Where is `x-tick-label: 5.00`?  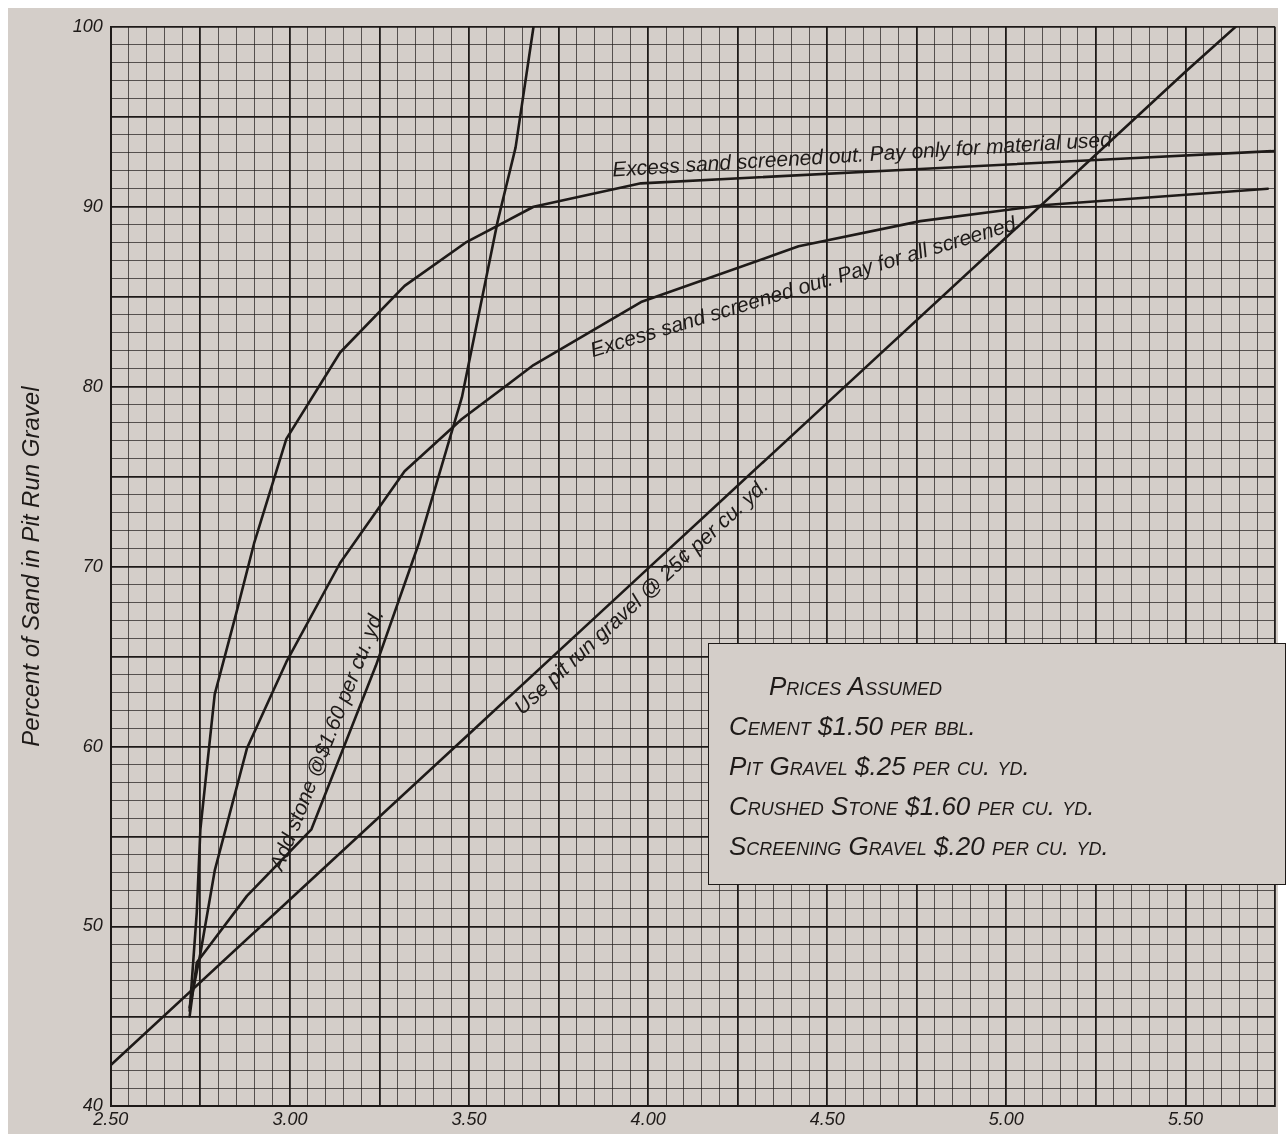
x-tick-label: 5.00 is located at coordinates (1006, 1119).